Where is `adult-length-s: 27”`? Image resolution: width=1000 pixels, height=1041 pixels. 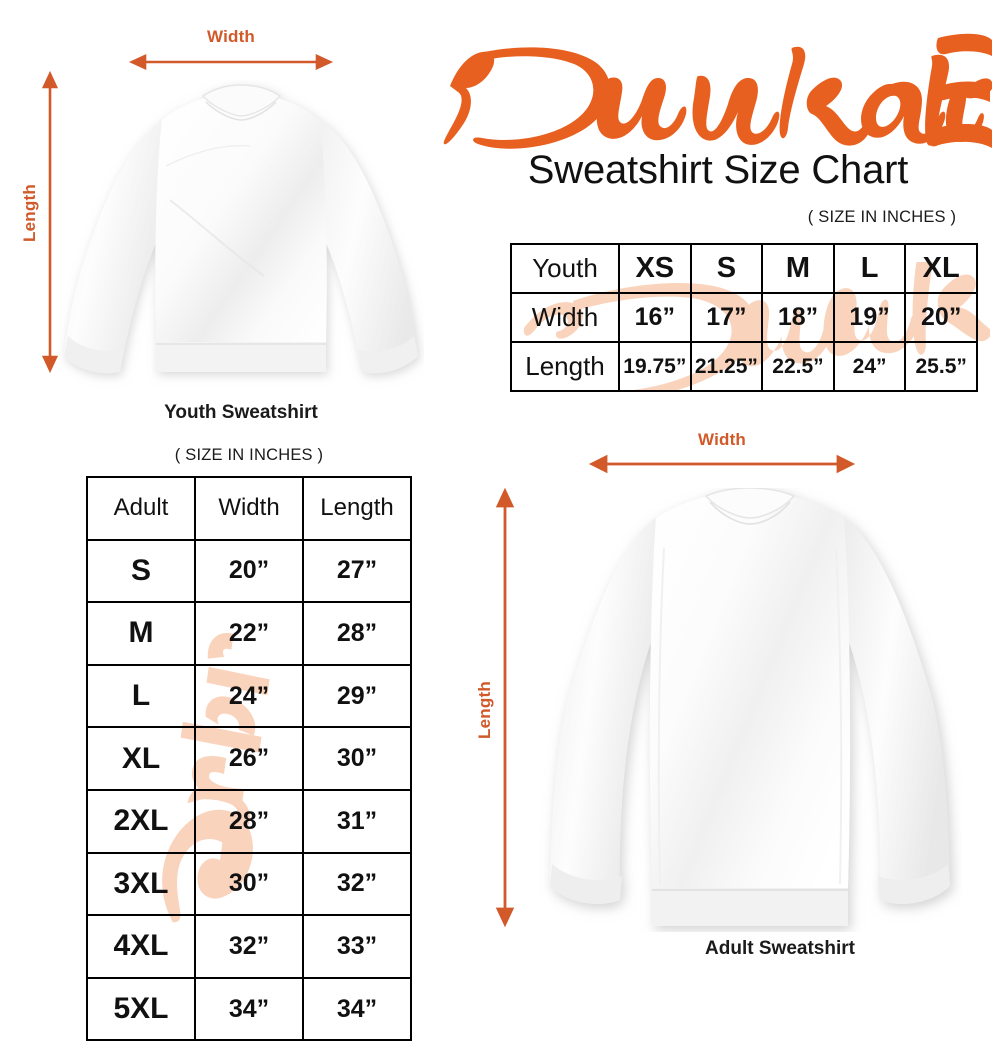 adult-length-s: 27” is located at coordinates (357, 571).